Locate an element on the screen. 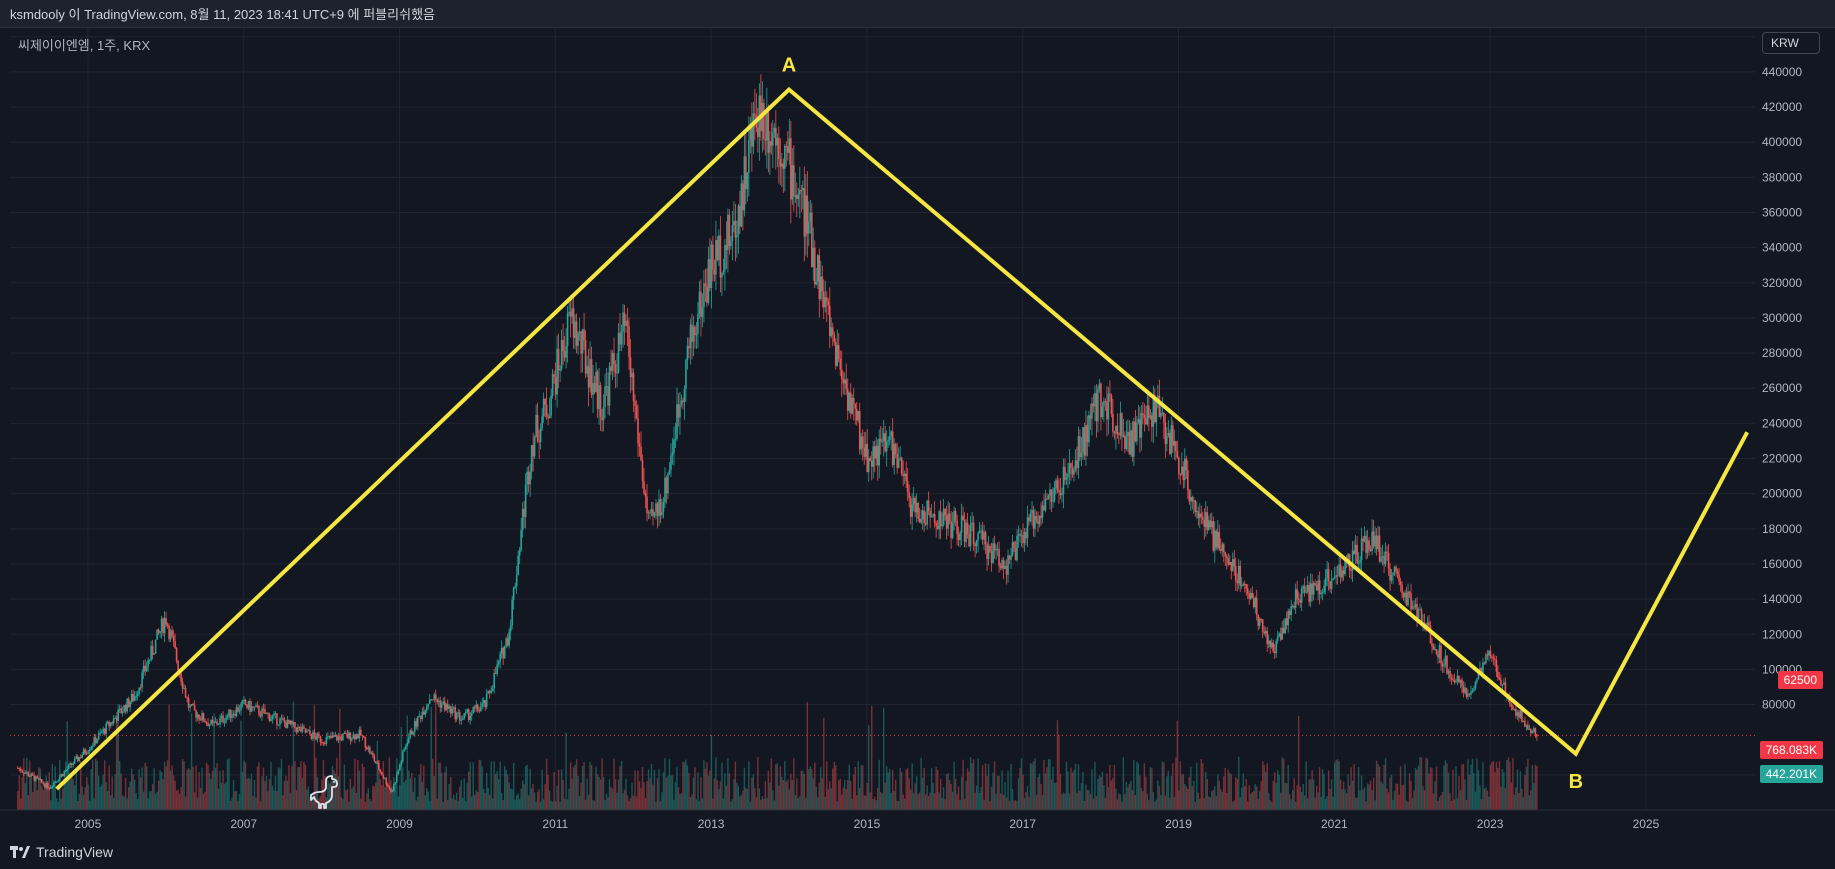  tradingview-logo-icon is located at coordinates (20, 852).